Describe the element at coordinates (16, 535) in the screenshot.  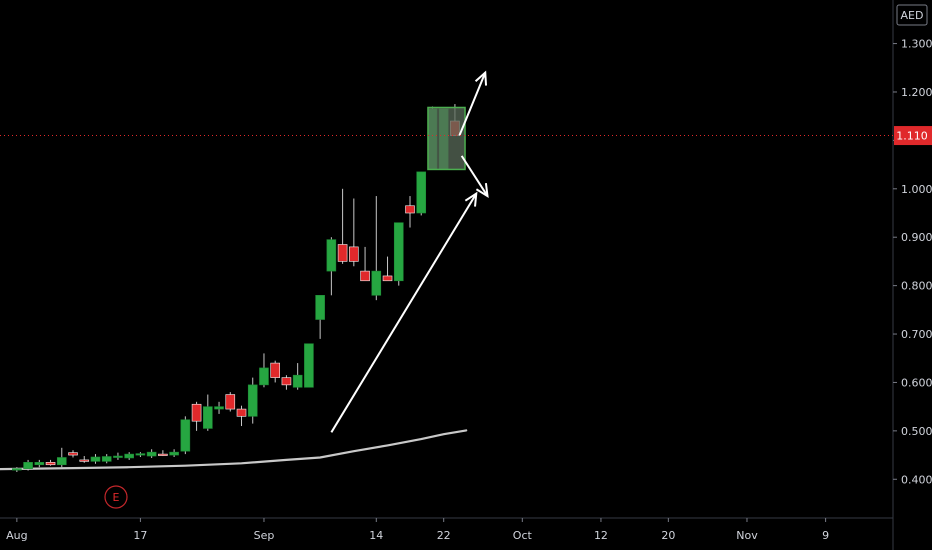
I see `x-tick-label: Aug` at that location.